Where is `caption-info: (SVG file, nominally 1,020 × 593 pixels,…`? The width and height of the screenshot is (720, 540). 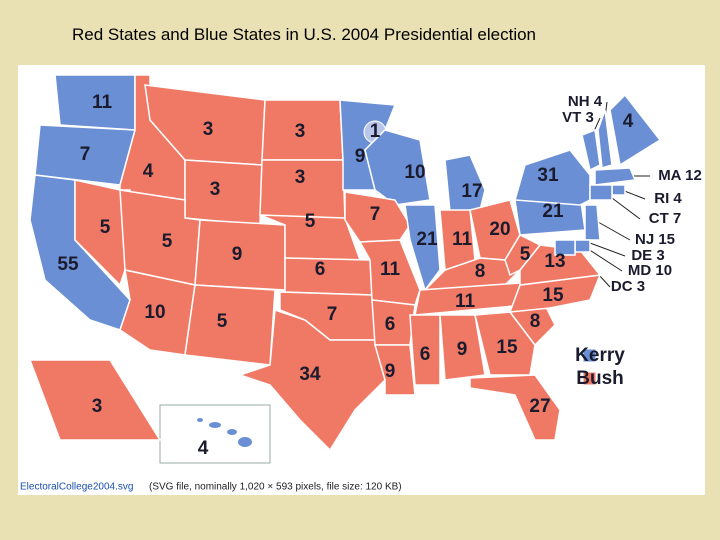 caption-info: (SVG file, nominally 1,020 × 593 pixels,… is located at coordinates (275, 487).